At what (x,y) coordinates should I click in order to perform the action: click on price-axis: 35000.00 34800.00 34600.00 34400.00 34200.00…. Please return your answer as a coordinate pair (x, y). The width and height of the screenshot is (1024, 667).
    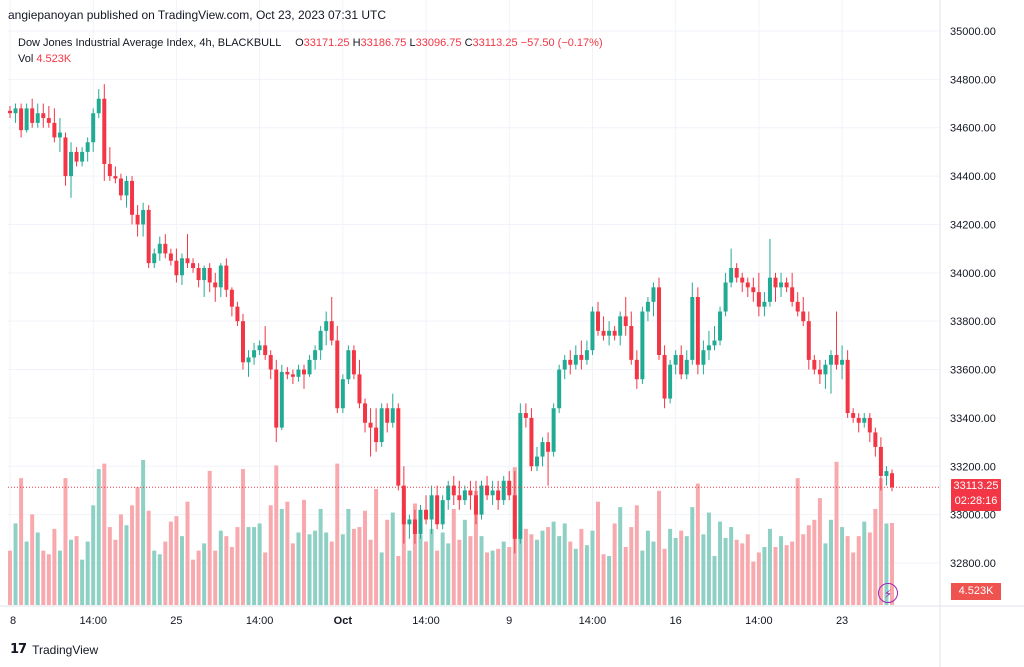
    Looking at the image, I should click on (973, 298).